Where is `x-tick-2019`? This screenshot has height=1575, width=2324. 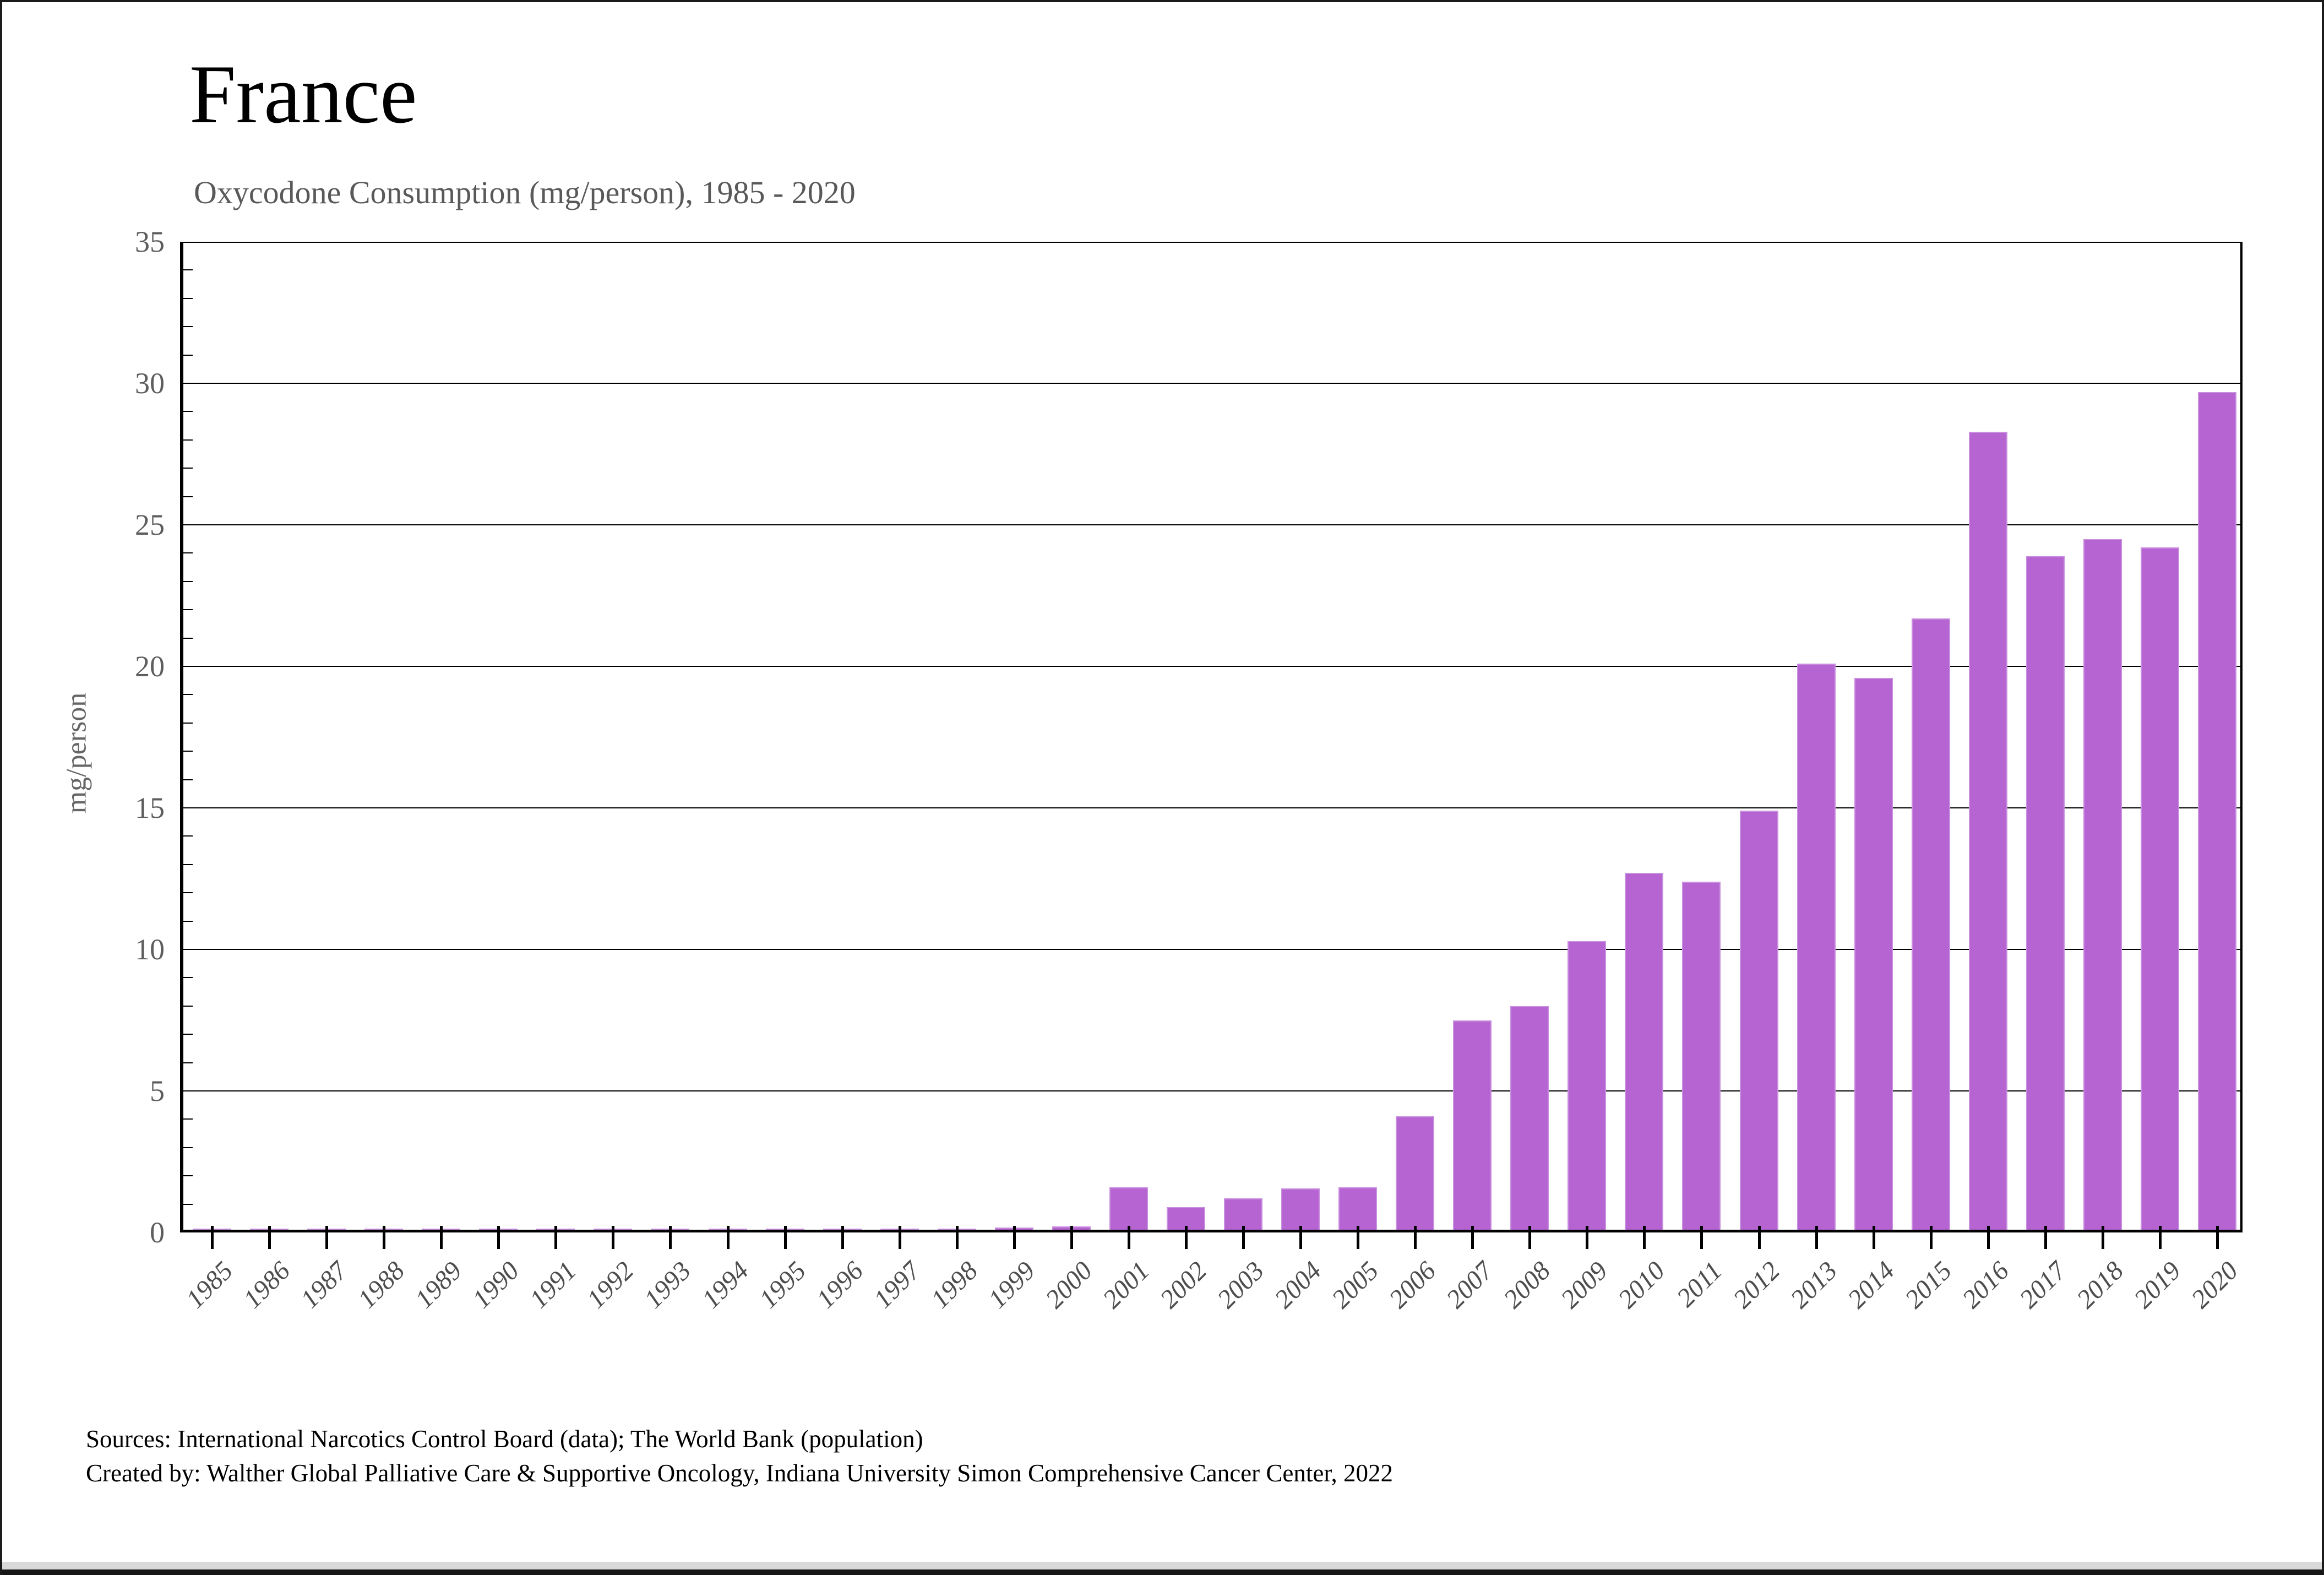 x-tick-2019 is located at coordinates (2160, 1238).